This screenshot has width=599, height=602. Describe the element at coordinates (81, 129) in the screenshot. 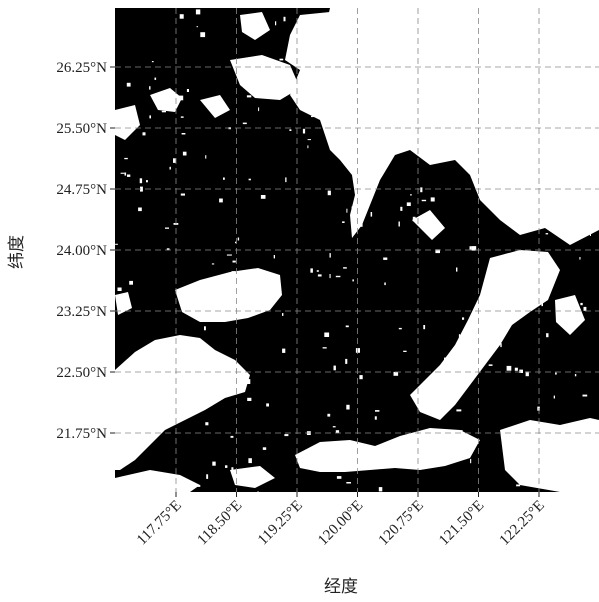

I see `latitude-tick-label: 25.50°N` at that location.